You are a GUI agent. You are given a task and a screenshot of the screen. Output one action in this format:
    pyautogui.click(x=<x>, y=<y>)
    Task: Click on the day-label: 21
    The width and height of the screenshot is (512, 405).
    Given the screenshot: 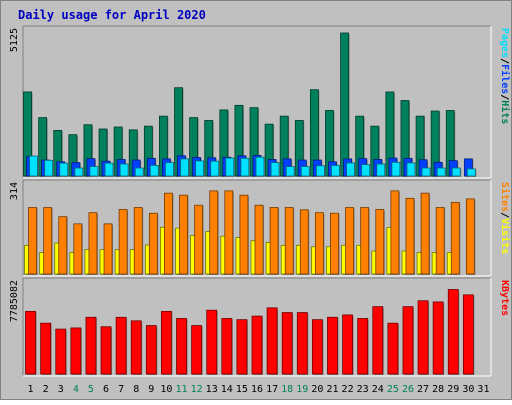 What is the action you would take?
    pyautogui.click(x=332, y=389)
    